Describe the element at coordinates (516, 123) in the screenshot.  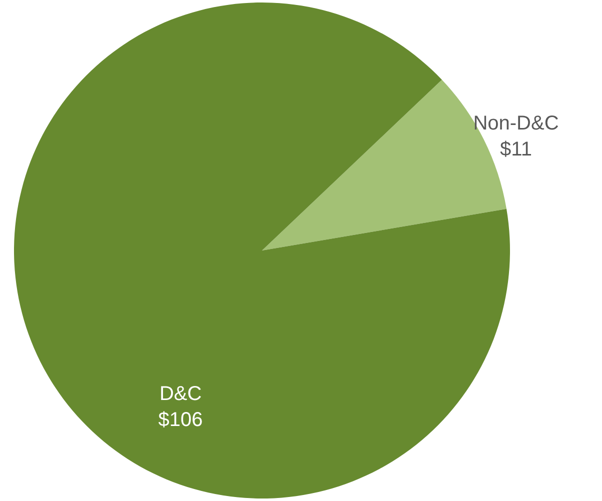
I see `slice-label: Non-D&C` at that location.